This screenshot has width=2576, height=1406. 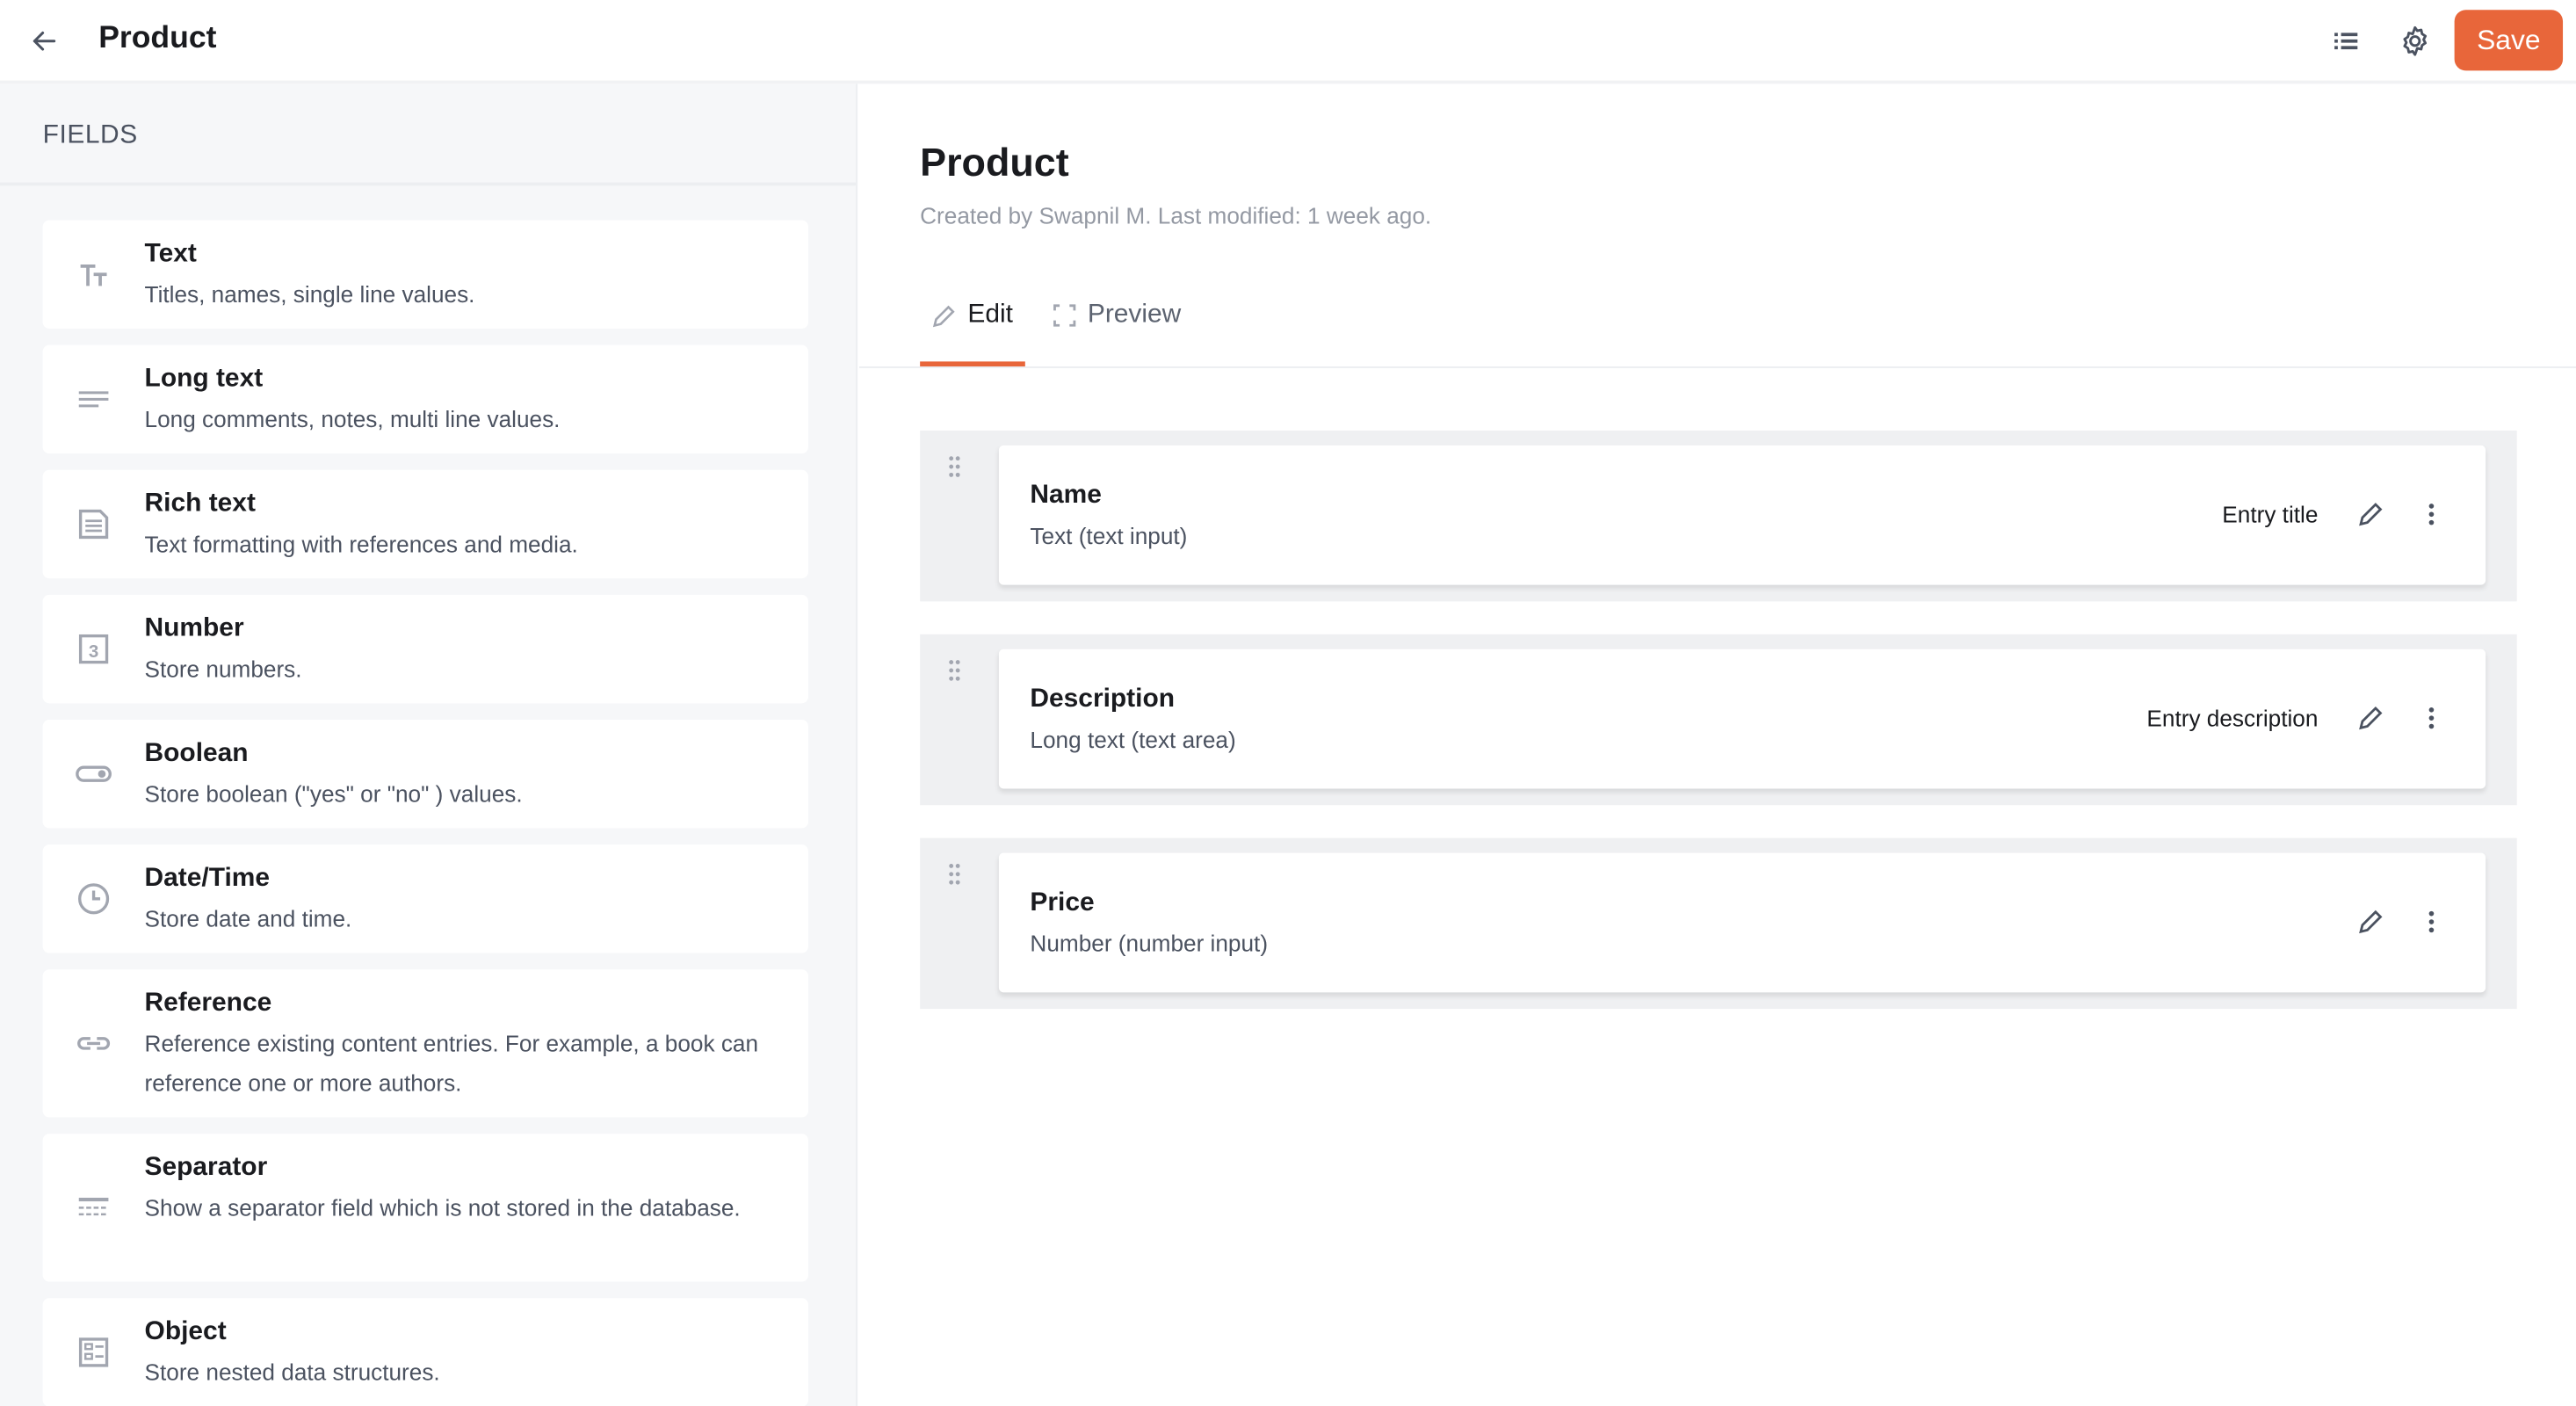 I want to click on field-card: Name Text (text input) Entry title, so click(x=1742, y=515).